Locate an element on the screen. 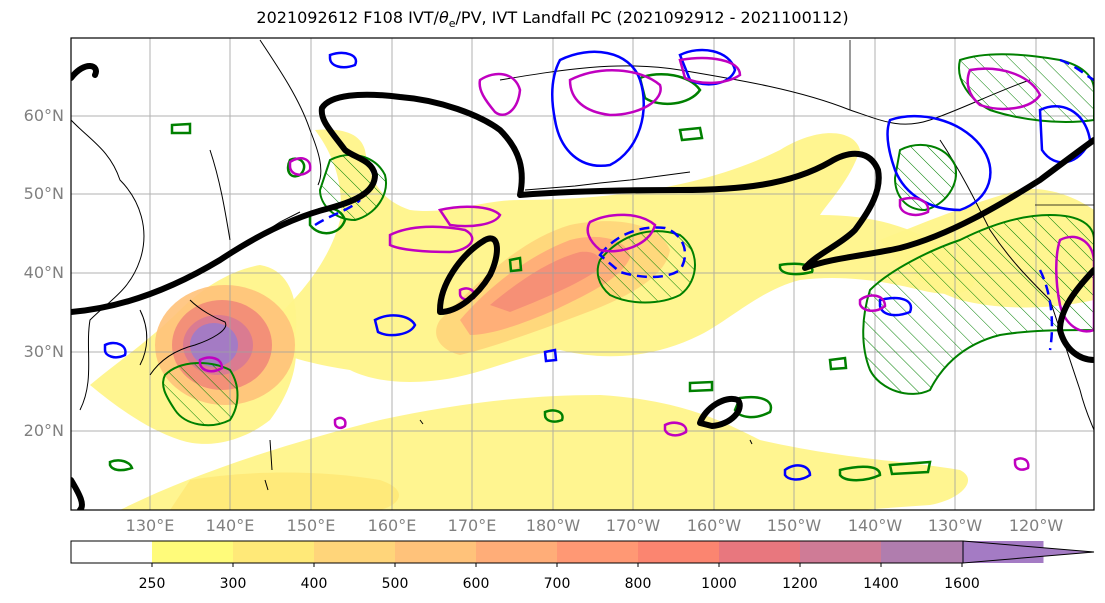 The width and height of the screenshot is (1105, 603). lon-label-170e: 170°E is located at coordinates (472, 525).